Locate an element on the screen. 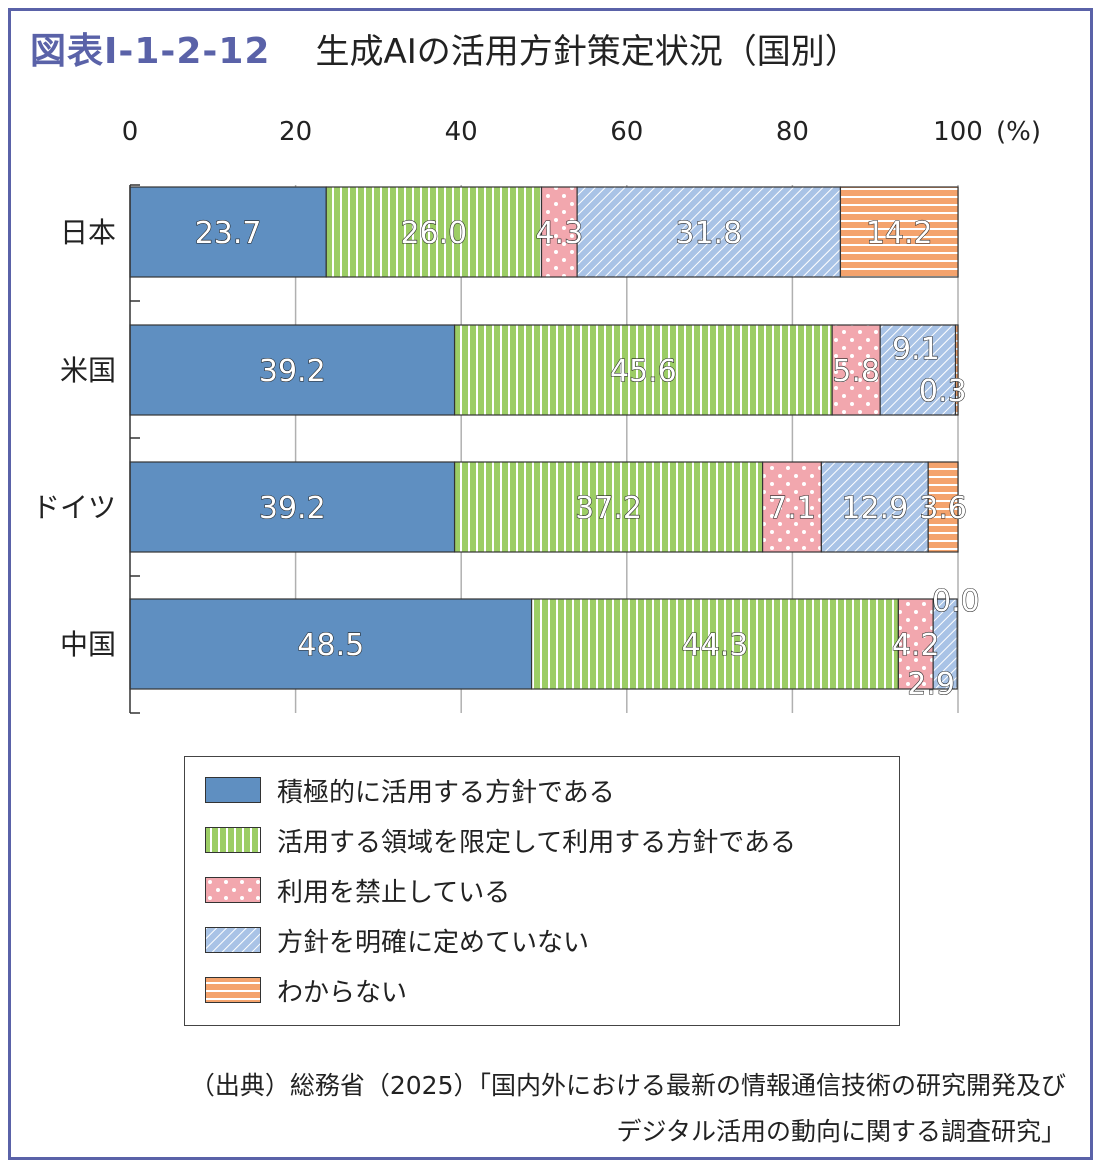 The image size is (1104, 1171). data-label: 4.2 is located at coordinates (916, 645).